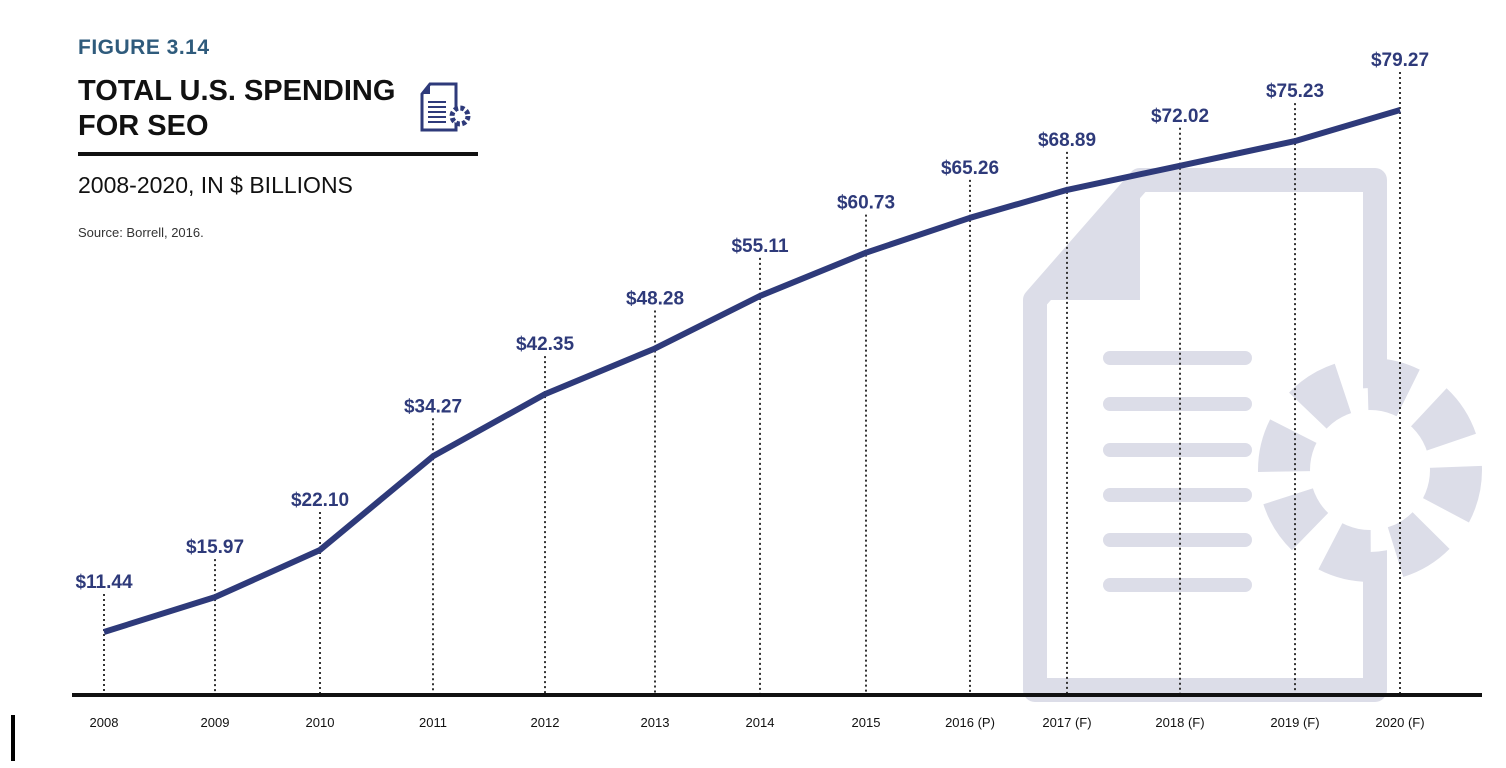  I want to click on data-label: $11.44, so click(103, 582).